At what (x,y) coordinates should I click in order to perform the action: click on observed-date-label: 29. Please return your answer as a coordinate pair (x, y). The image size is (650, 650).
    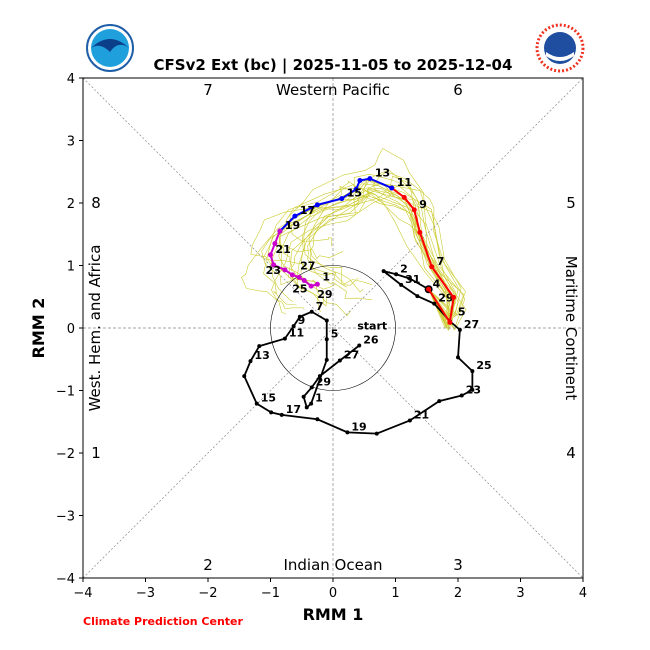
    Looking at the image, I should click on (323, 381).